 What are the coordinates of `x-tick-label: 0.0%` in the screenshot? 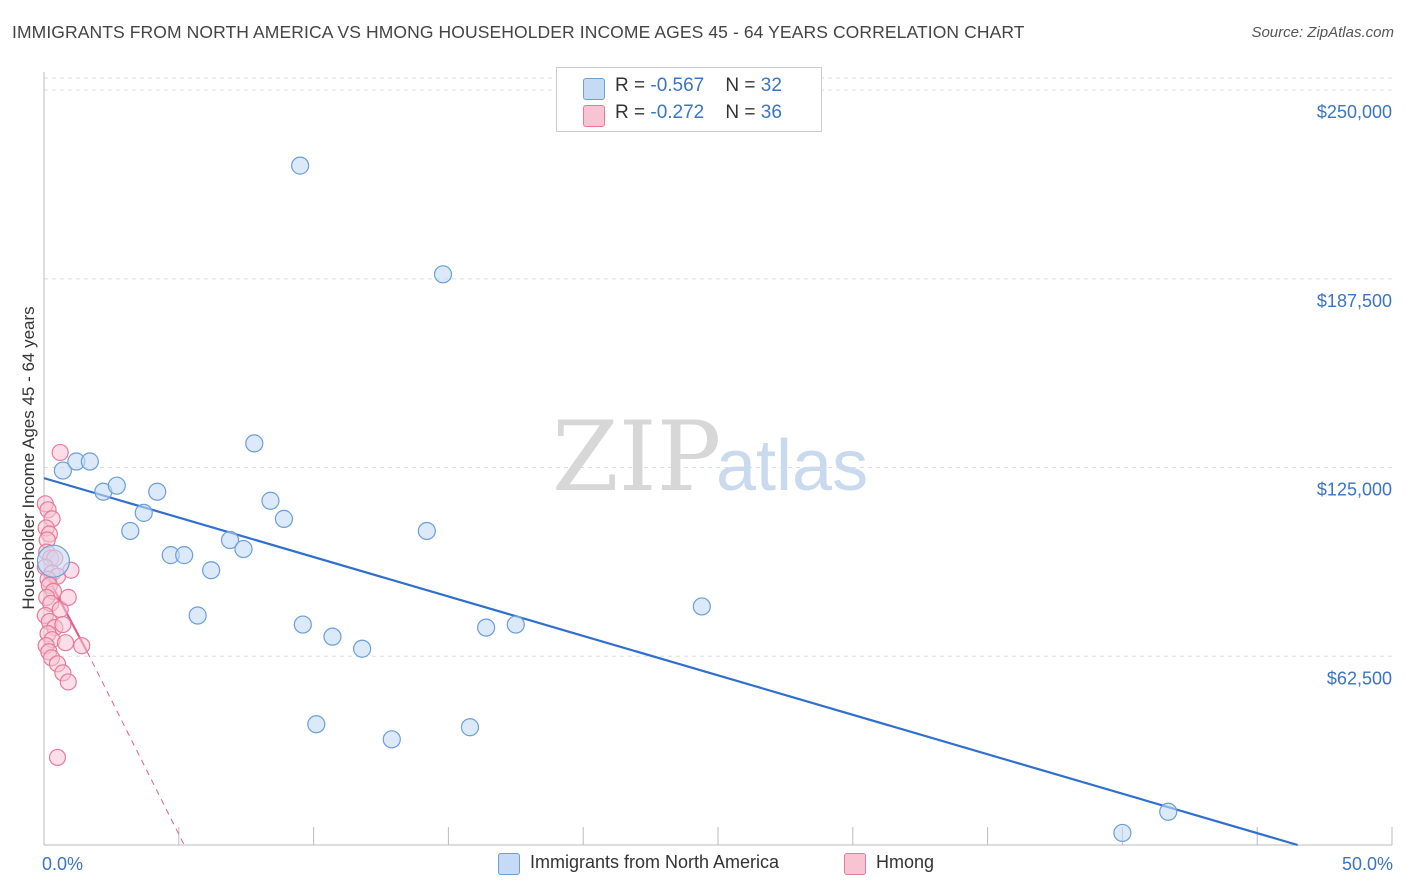 It's located at (62, 864).